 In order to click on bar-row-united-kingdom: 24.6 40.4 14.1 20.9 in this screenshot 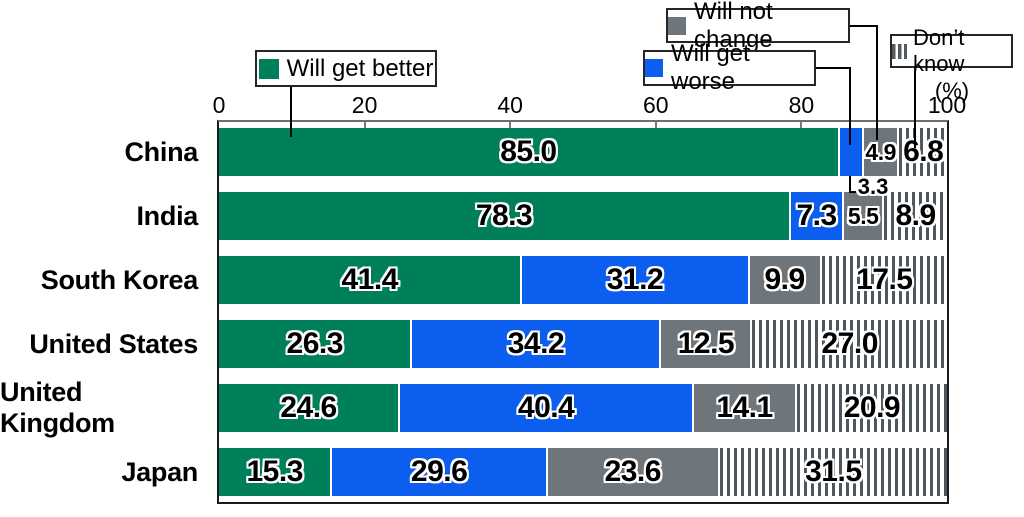, I will do `click(583, 408)`.